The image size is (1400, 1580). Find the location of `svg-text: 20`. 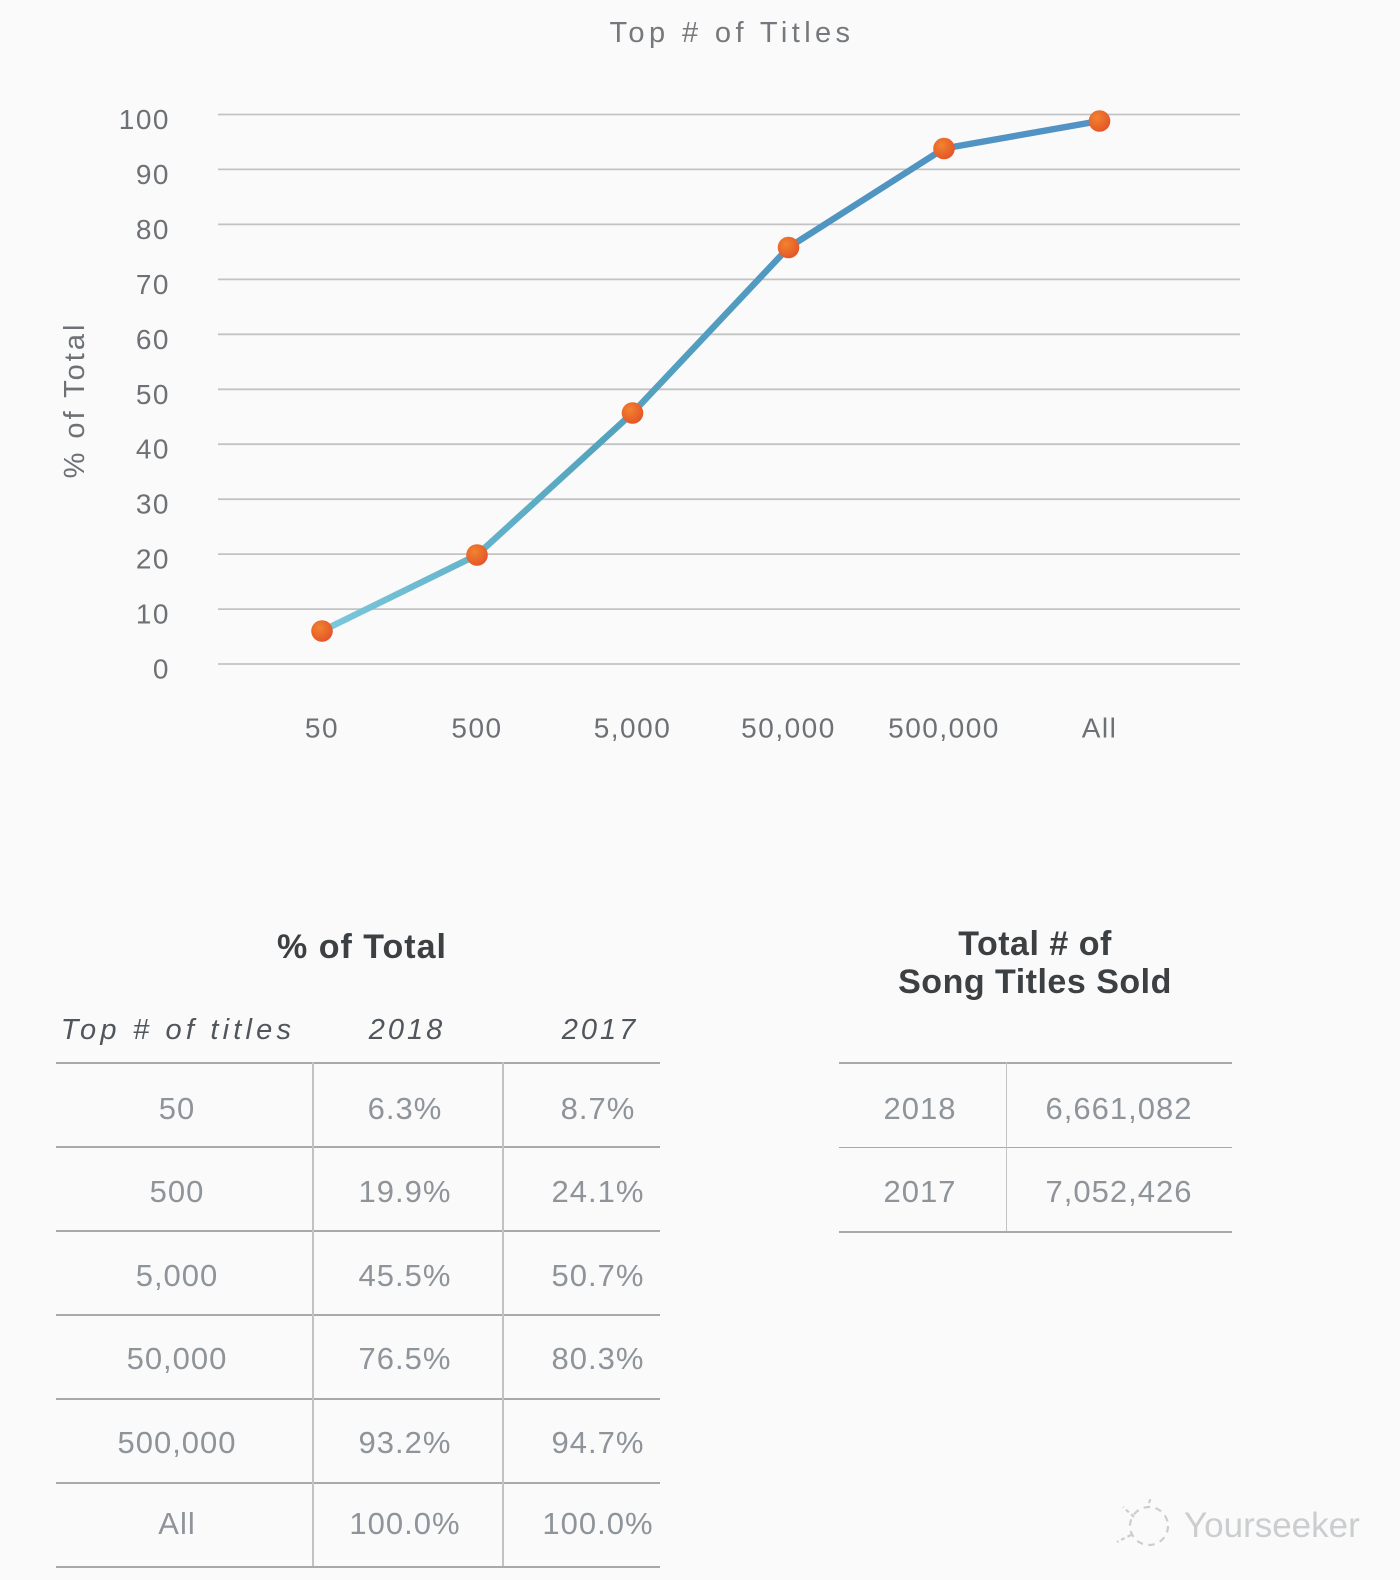

svg-text: 20 is located at coordinates (153, 559).